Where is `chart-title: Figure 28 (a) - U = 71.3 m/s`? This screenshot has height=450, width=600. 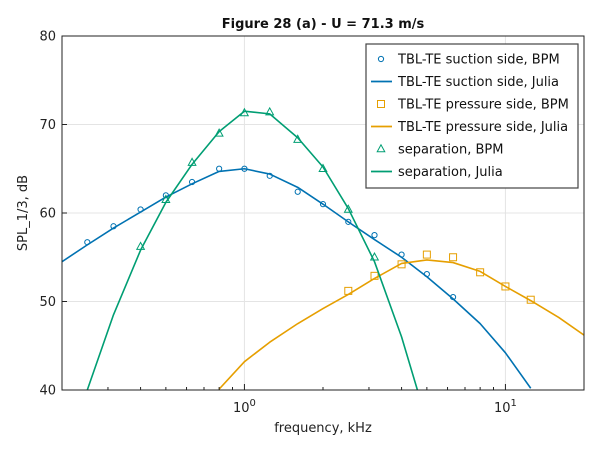
chart-title: Figure 28 (a) - U = 71.3 m/s is located at coordinates (323, 24).